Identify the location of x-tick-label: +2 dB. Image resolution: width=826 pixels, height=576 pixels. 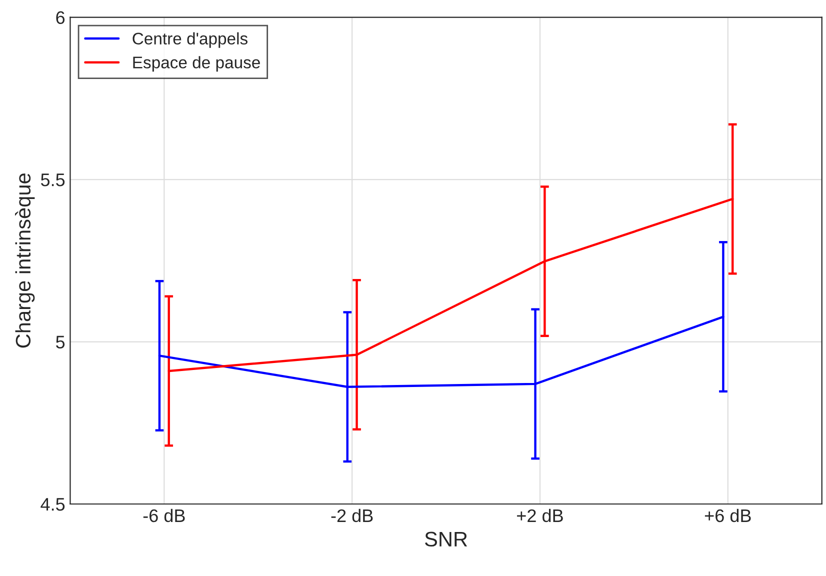
(540, 515).